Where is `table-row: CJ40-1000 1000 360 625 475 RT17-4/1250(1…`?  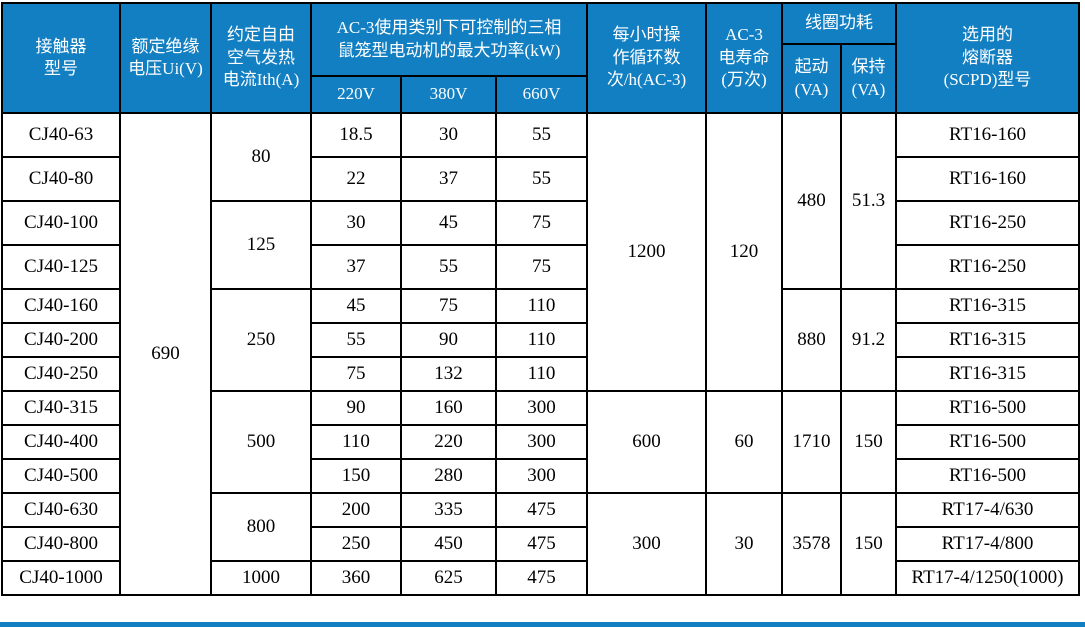 table-row: CJ40-1000 1000 360 625 475 RT17-4/1250(1… is located at coordinates (540, 578).